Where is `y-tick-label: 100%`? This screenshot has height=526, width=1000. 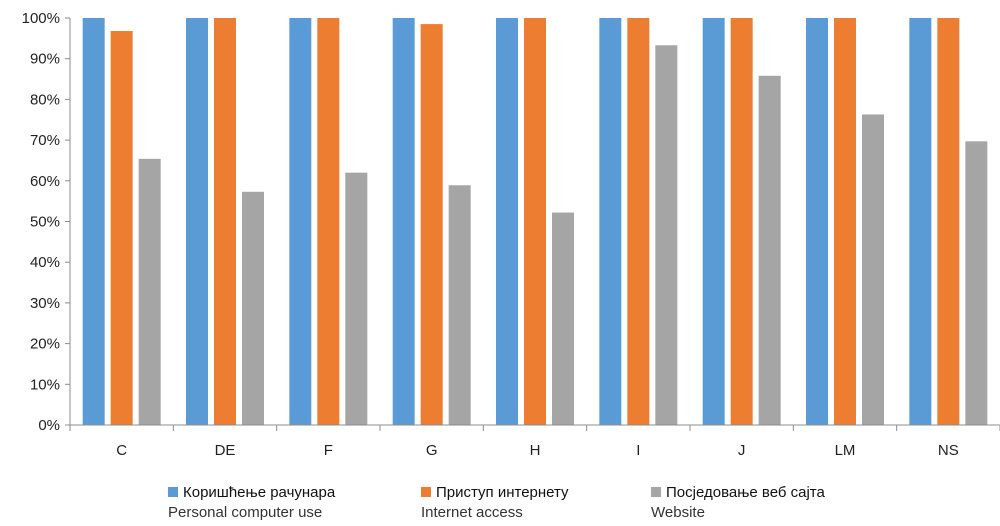 y-tick-label: 100% is located at coordinates (41, 18).